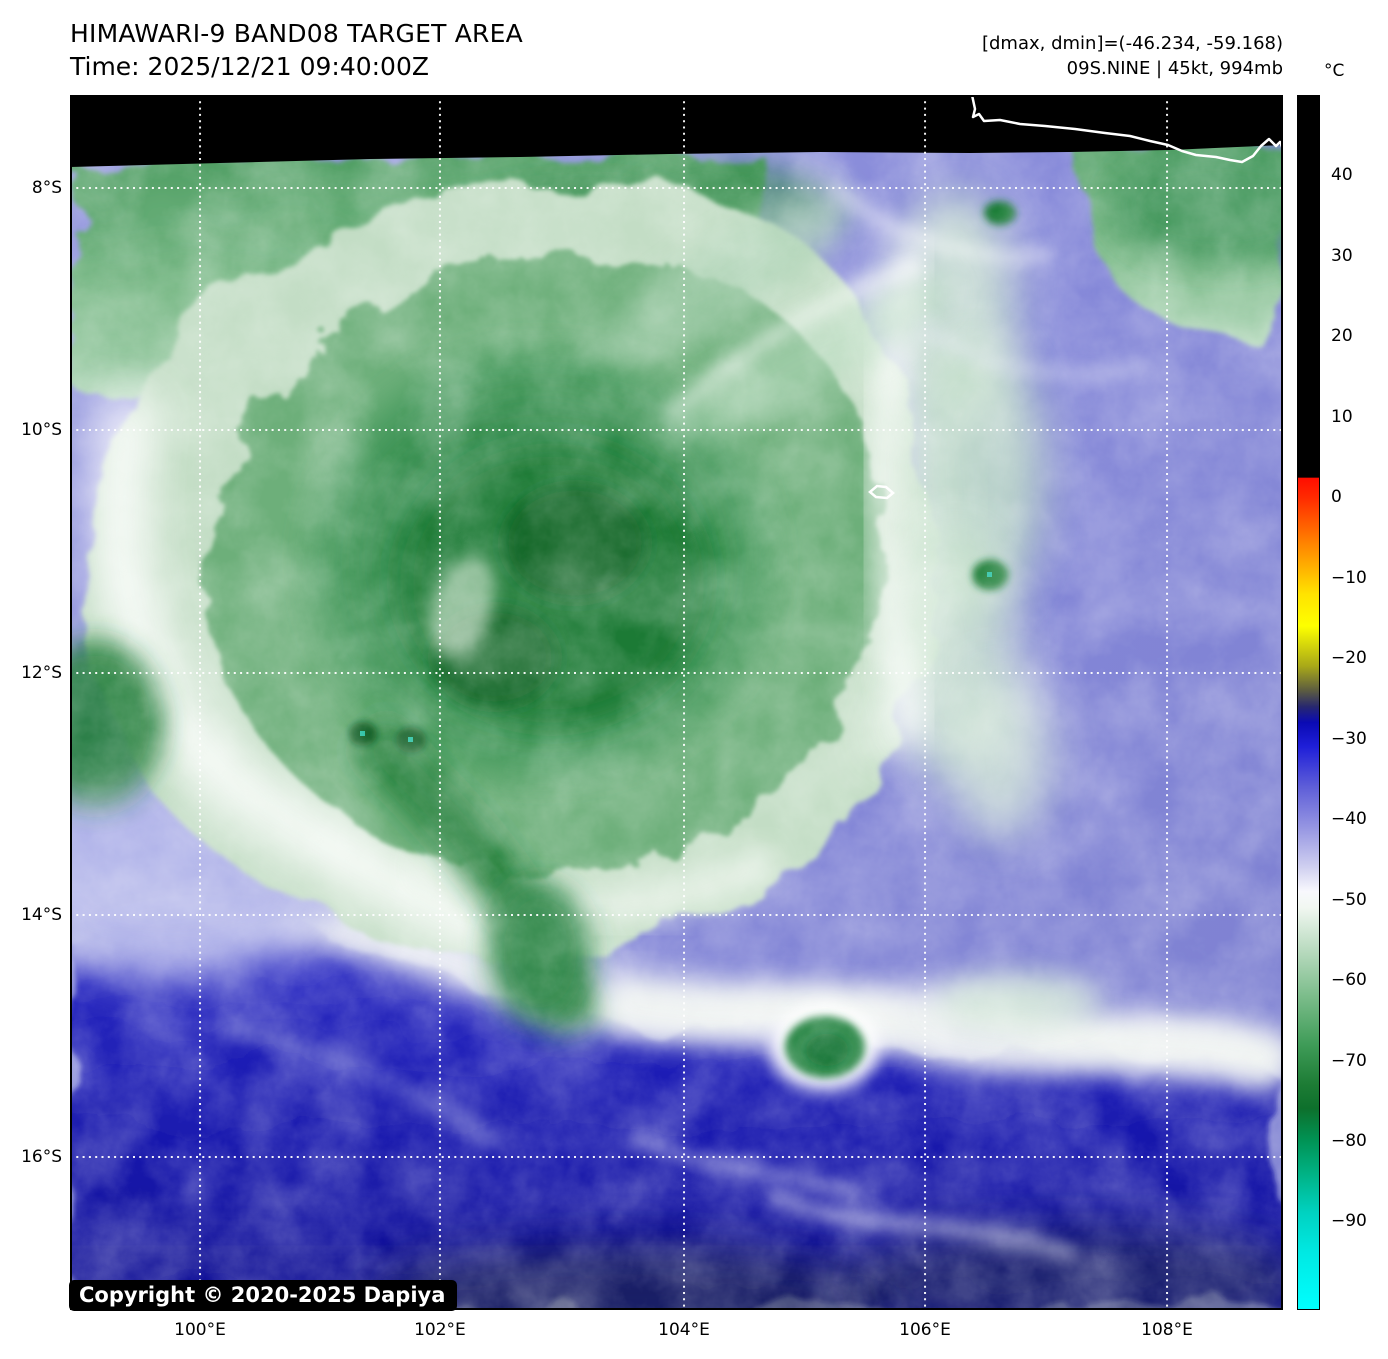 This screenshot has width=1388, height=1359. Describe the element at coordinates (881, 492) in the screenshot. I see `christmas-island-coastline` at that location.